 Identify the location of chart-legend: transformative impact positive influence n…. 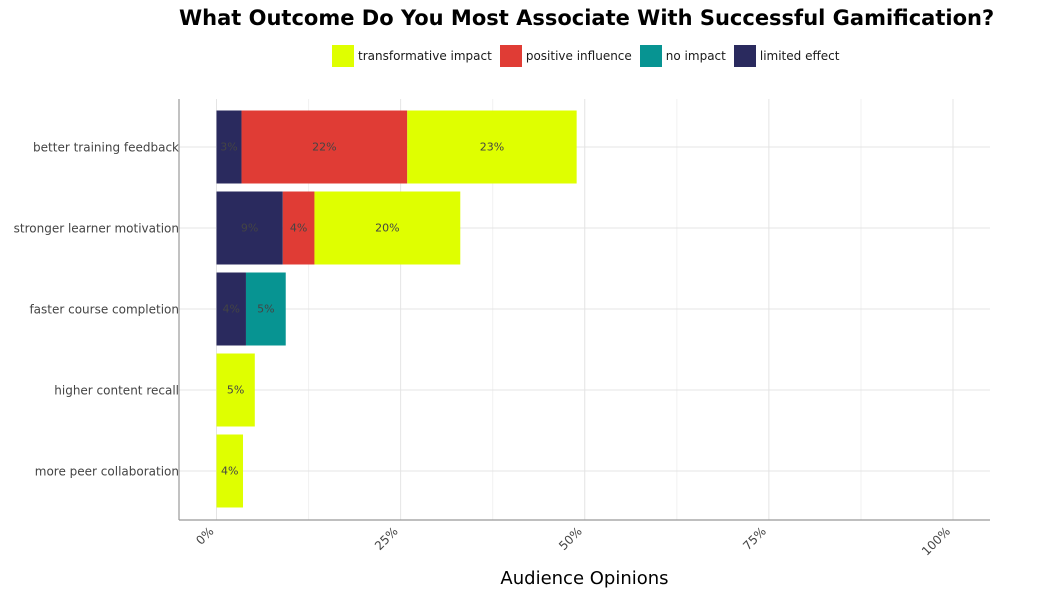
(589, 56).